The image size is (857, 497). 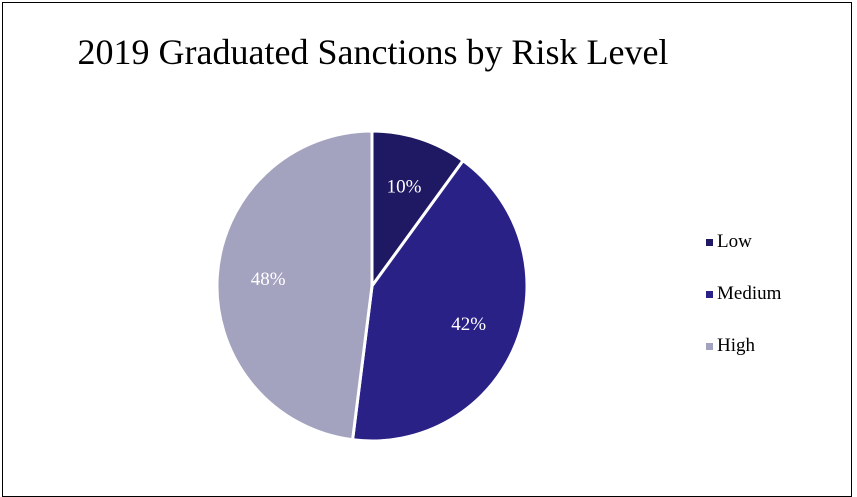 I want to click on pie-slice-low, so click(x=417, y=208).